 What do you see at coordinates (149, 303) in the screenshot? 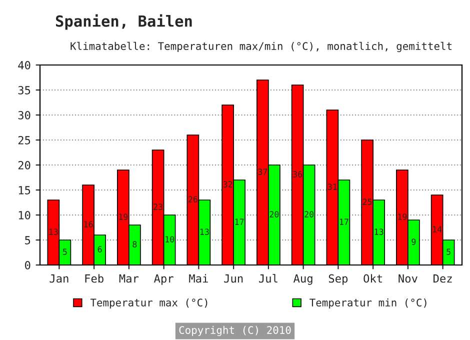
I see `legend-label: Temperatur max (°C)` at bounding box center [149, 303].